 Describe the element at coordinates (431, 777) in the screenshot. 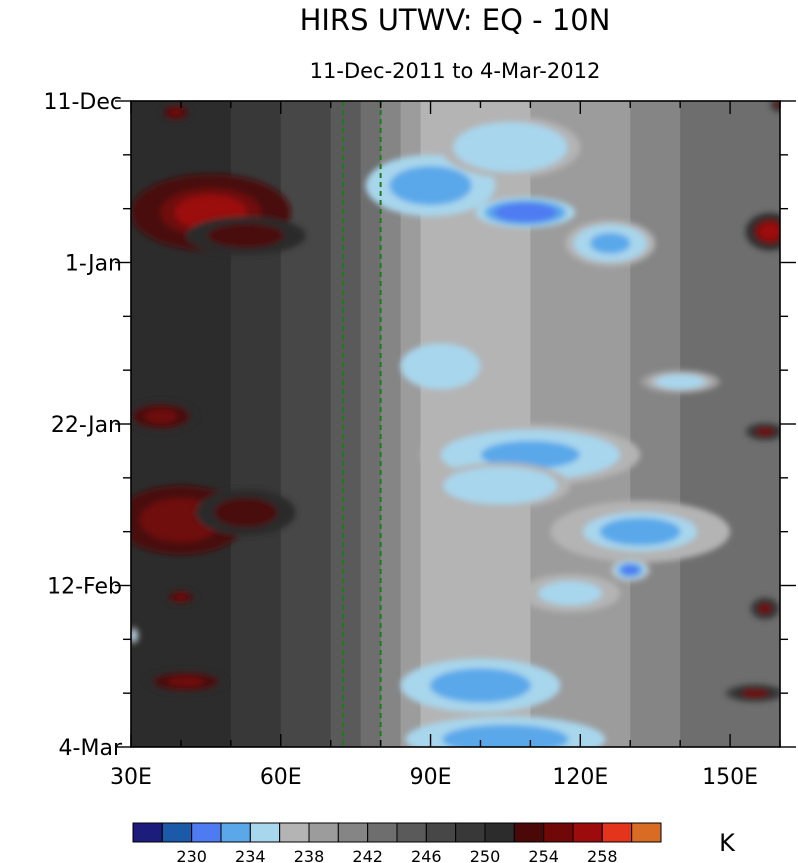

I see `x-tick-label: 90E` at that location.